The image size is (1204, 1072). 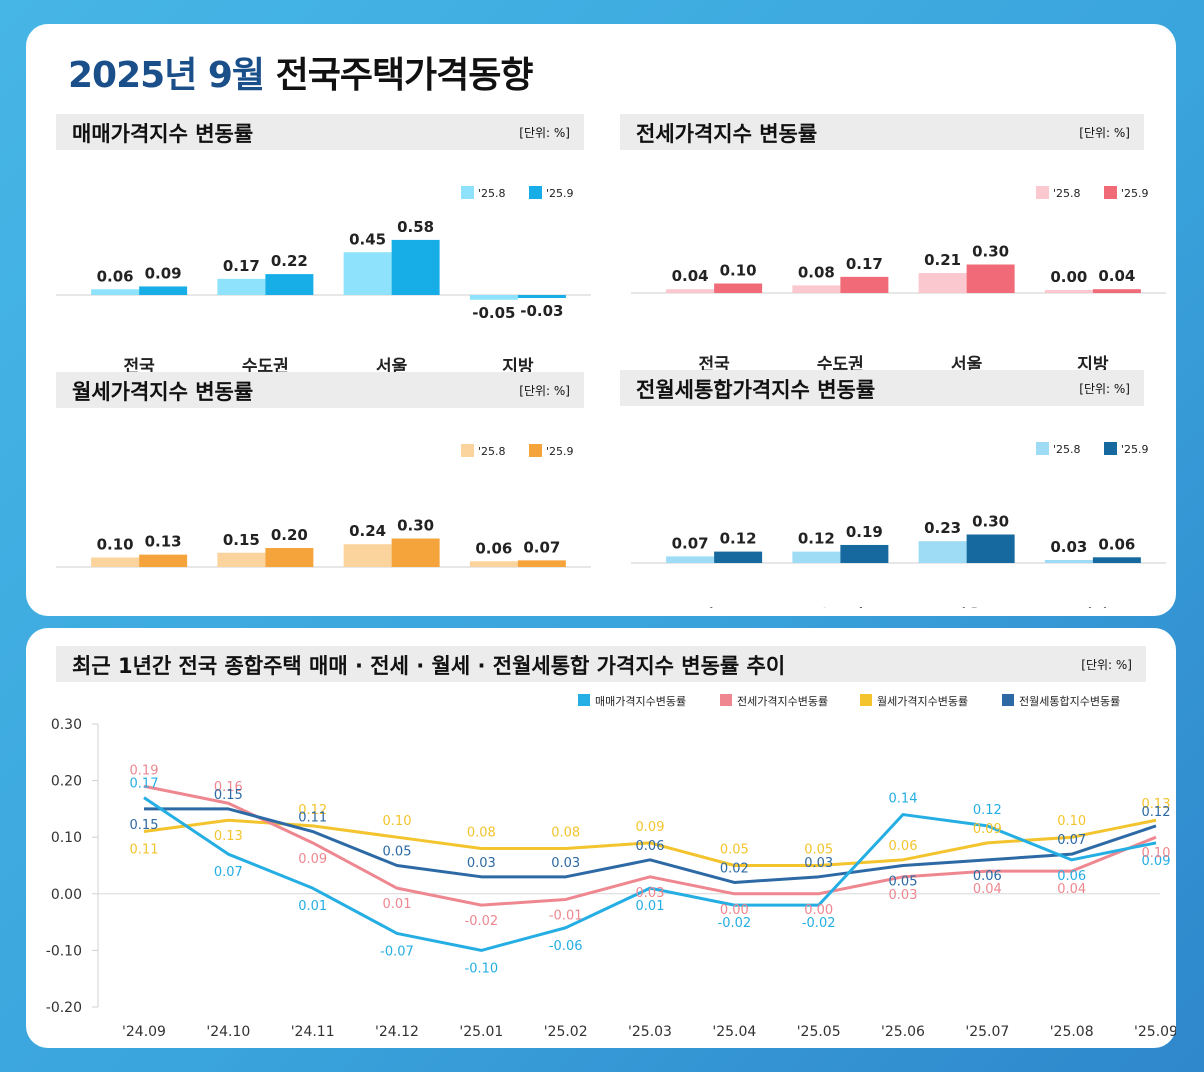 What do you see at coordinates (397, 821) in the screenshot?
I see `point-label: 0.10` at bounding box center [397, 821].